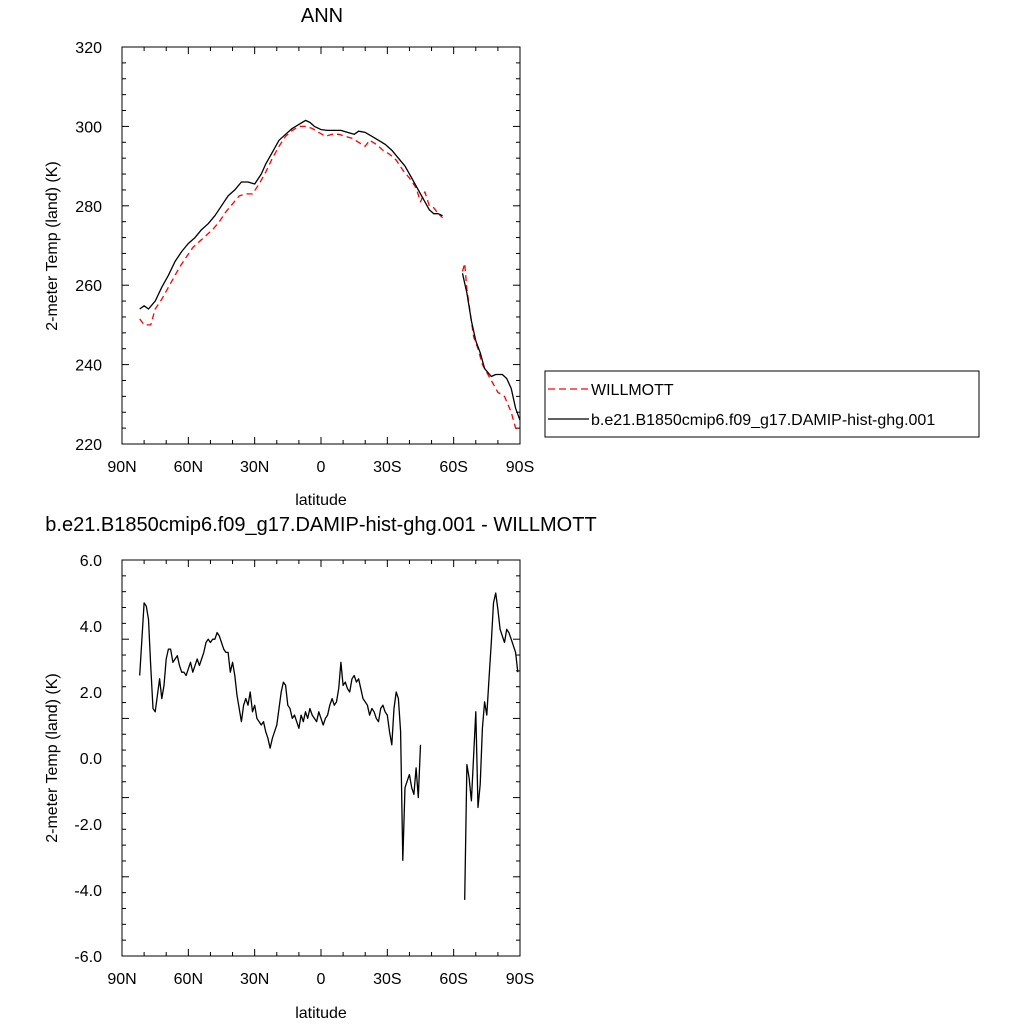  What do you see at coordinates (88, 48) in the screenshot?
I see `y-tick-label: 320` at bounding box center [88, 48].